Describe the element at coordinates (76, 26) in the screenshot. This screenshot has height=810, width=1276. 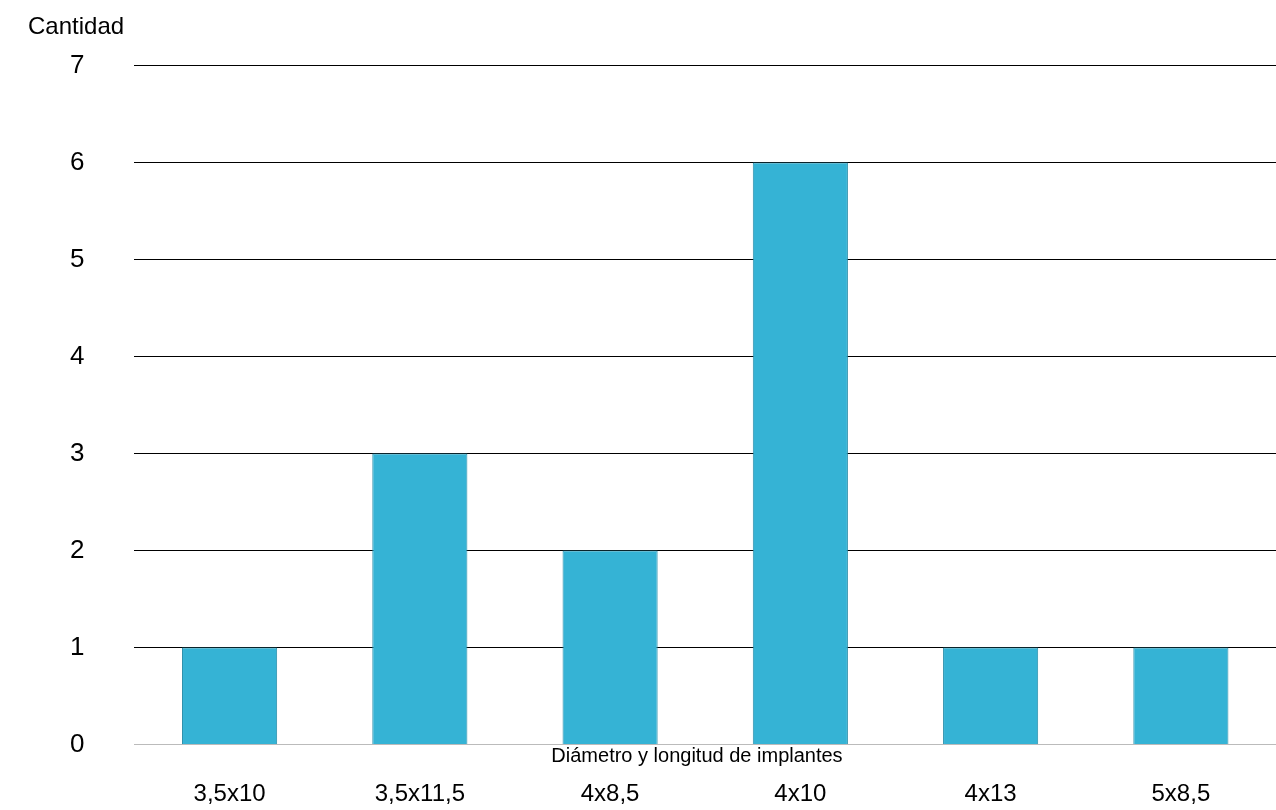
I see `y-axis-title: Cantidad` at that location.